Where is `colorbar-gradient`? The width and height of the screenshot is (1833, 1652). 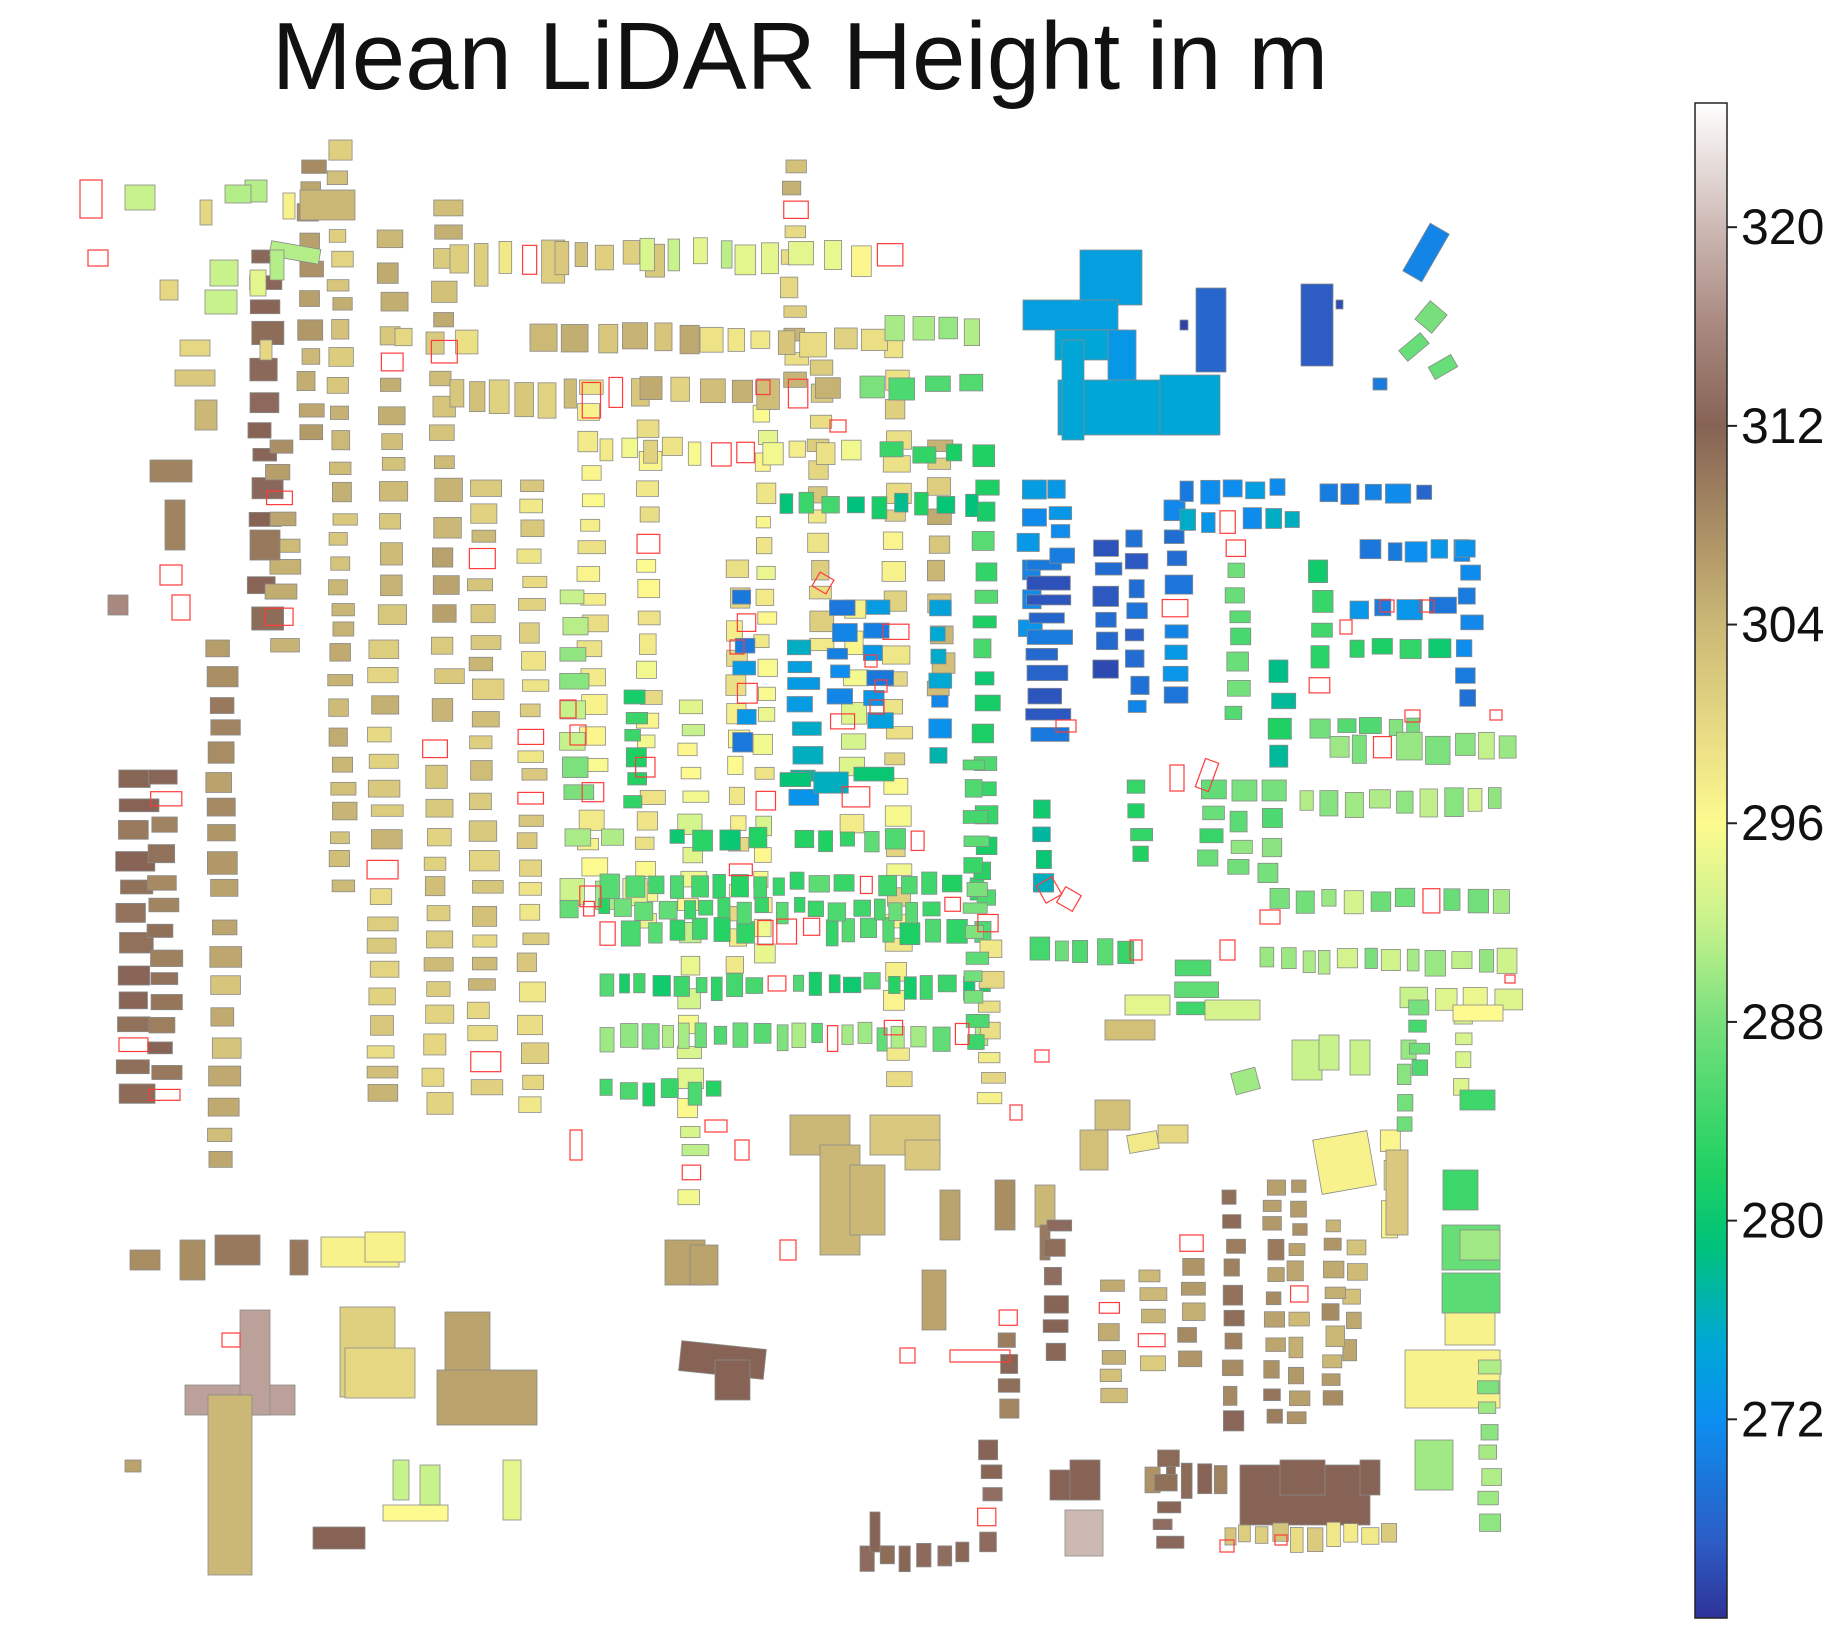
colorbar-gradient is located at coordinates (1711, 860).